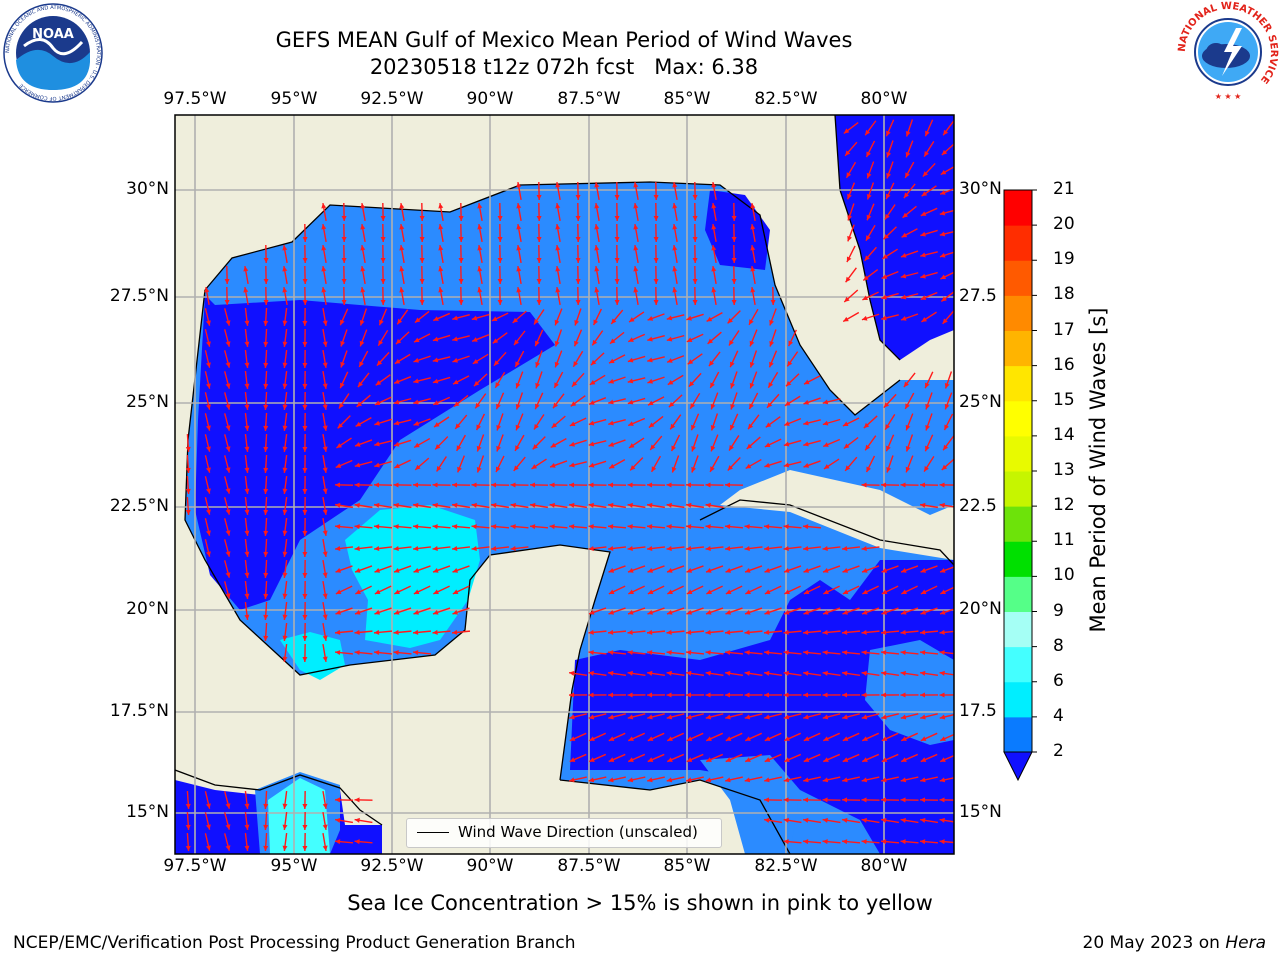  What do you see at coordinates (1058, 680) in the screenshot?
I see `colorbar-tick-label: 6` at bounding box center [1058, 680].